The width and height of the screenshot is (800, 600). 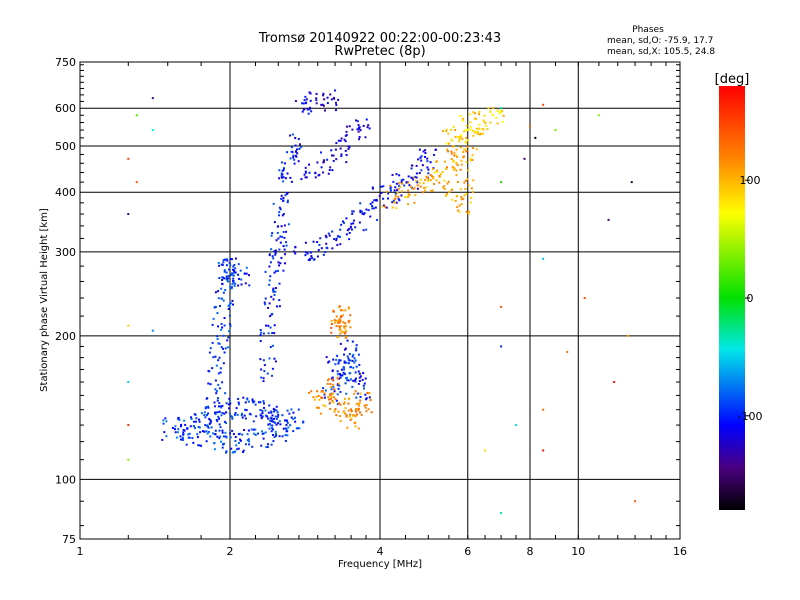 I want to click on y-tick-label: 75, so click(x=69, y=539).